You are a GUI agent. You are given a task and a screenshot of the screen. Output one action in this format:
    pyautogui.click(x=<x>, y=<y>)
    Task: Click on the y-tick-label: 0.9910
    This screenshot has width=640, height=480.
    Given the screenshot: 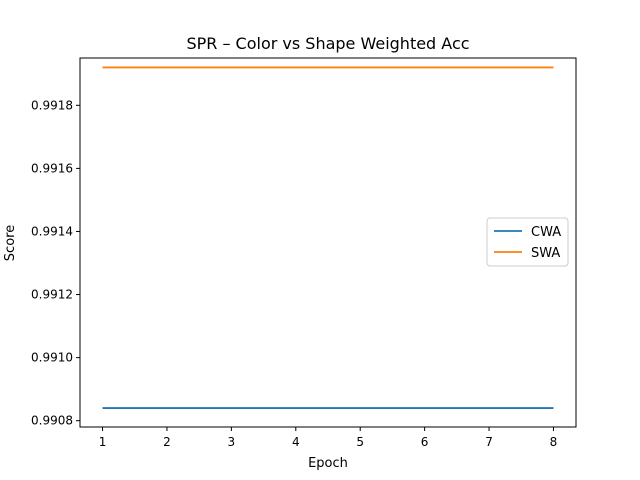 What is the action you would take?
    pyautogui.click(x=52, y=358)
    